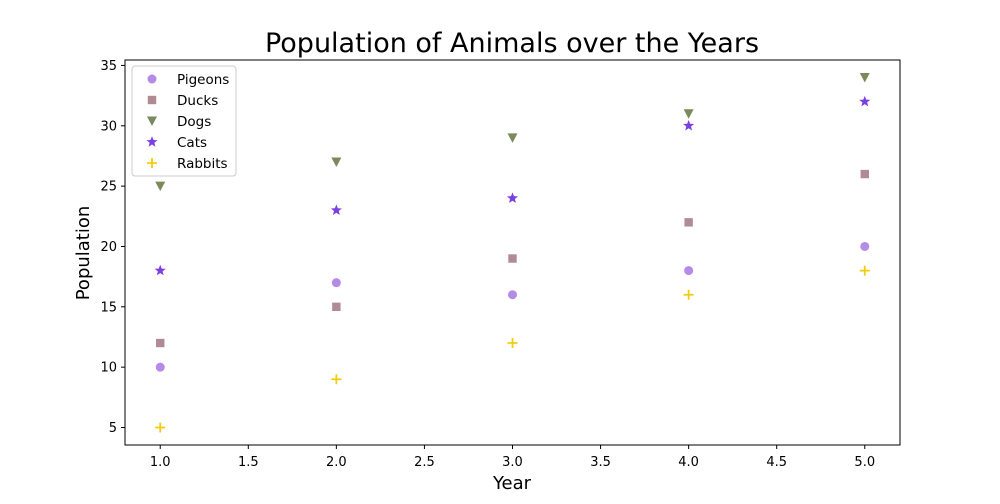 This screenshot has width=1000, height=504. I want to click on y-tick-label: 15, so click(108, 307).